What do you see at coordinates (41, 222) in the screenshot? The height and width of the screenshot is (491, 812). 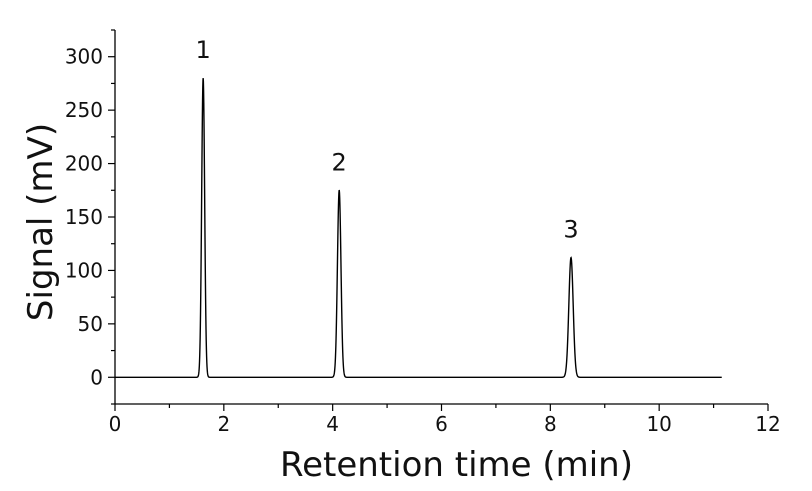 I see `y-axis-title: Signal (mV)` at bounding box center [41, 222].